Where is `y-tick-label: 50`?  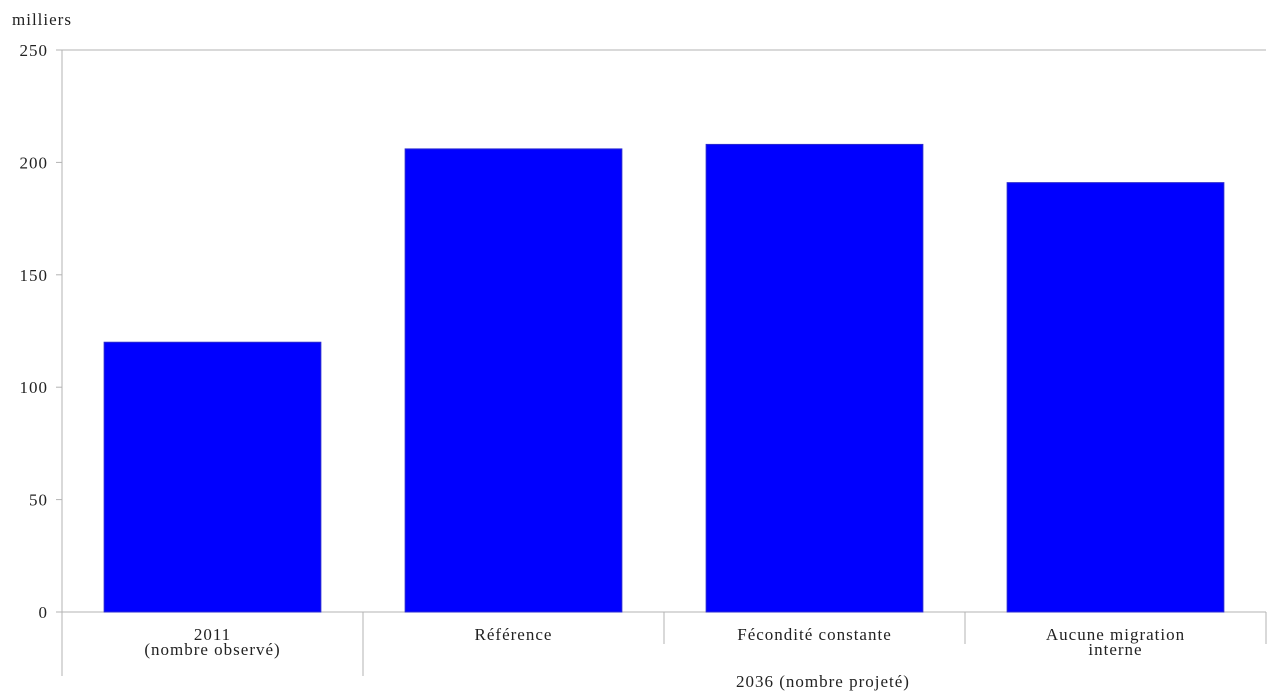
y-tick-label: 50 is located at coordinates (38, 500).